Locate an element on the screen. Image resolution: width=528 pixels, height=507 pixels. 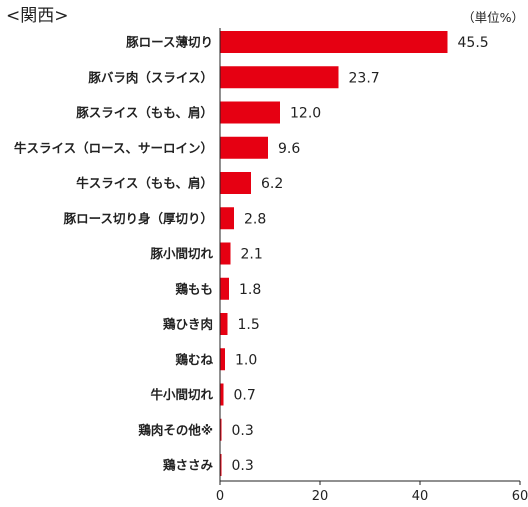
x-tick-label: 60 is located at coordinates (520, 496).